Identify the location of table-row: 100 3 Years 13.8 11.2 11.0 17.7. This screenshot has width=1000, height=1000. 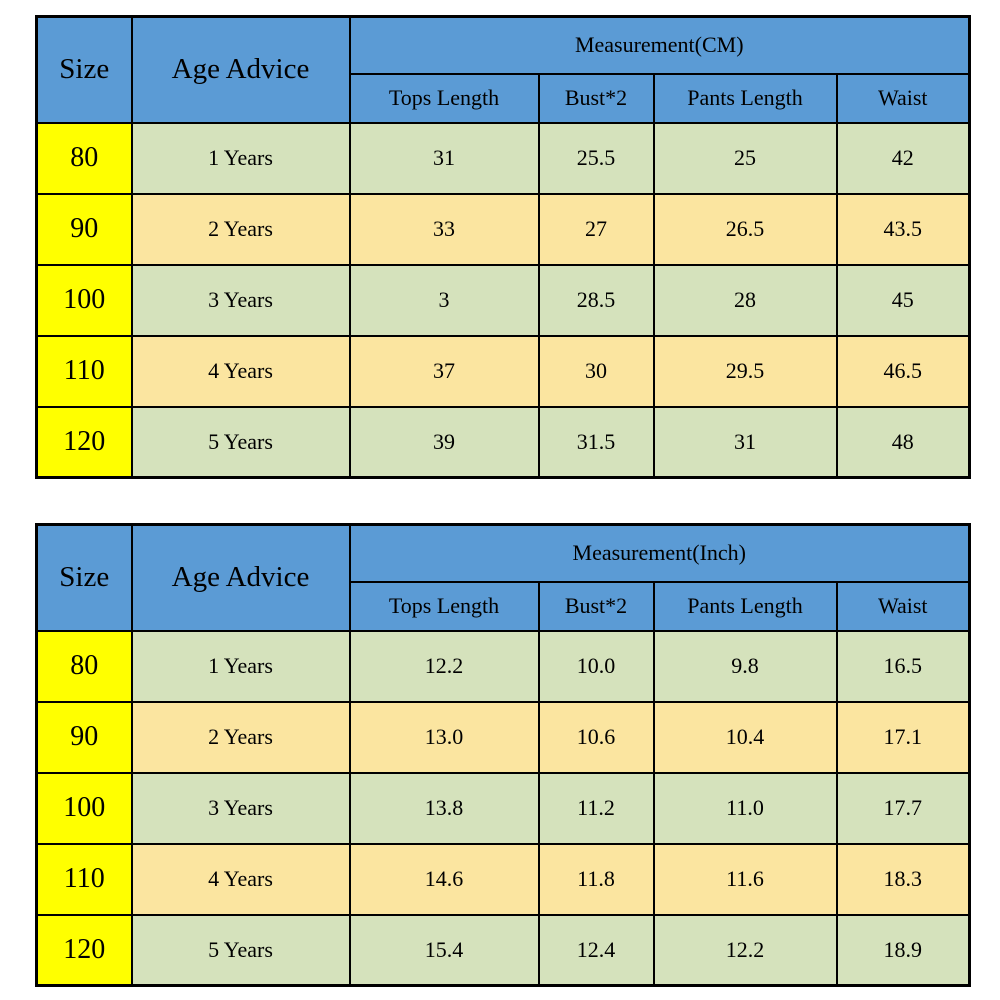
(503, 808).